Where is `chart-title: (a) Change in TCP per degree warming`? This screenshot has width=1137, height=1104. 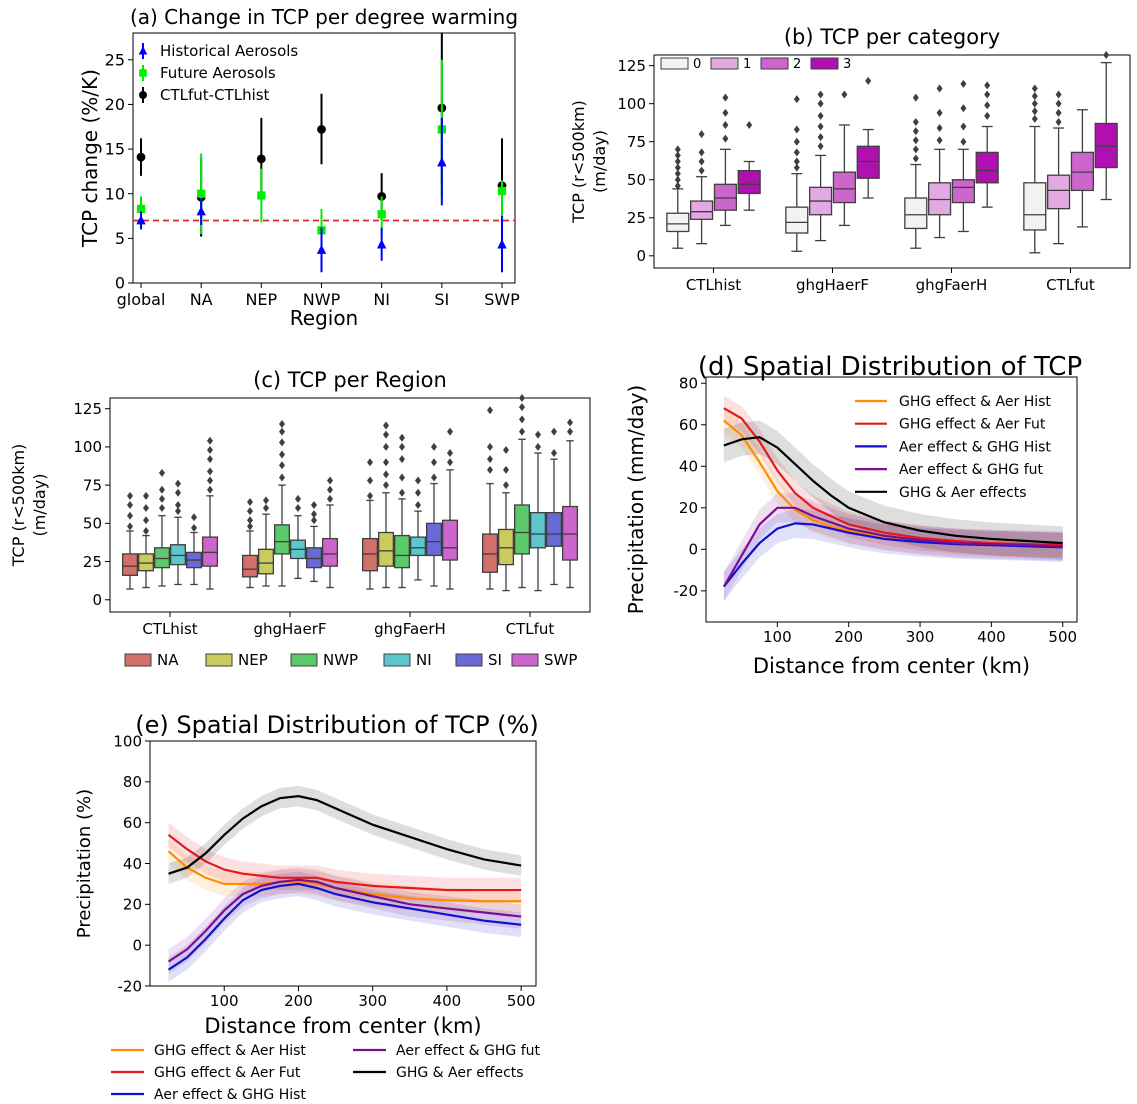
chart-title: (a) Change in TCP per degree warming is located at coordinates (324, 17).